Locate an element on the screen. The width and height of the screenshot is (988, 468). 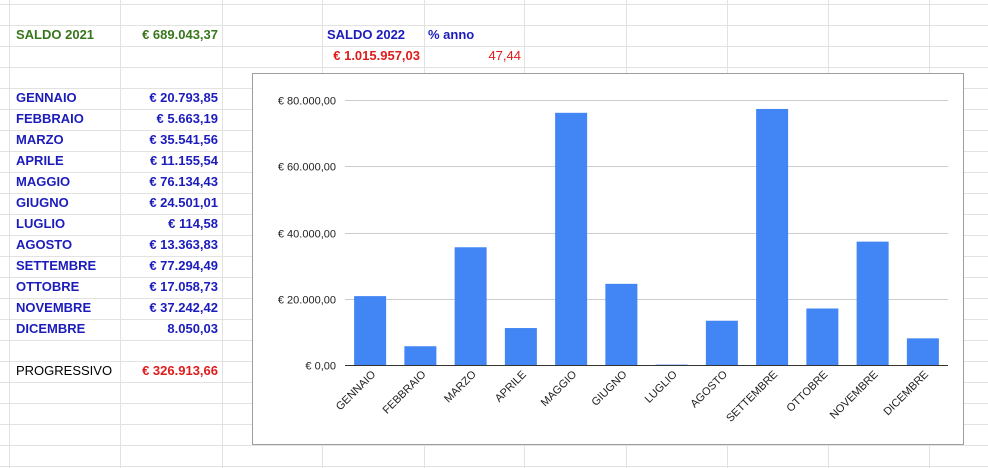
bar-settembre is located at coordinates (772, 236).